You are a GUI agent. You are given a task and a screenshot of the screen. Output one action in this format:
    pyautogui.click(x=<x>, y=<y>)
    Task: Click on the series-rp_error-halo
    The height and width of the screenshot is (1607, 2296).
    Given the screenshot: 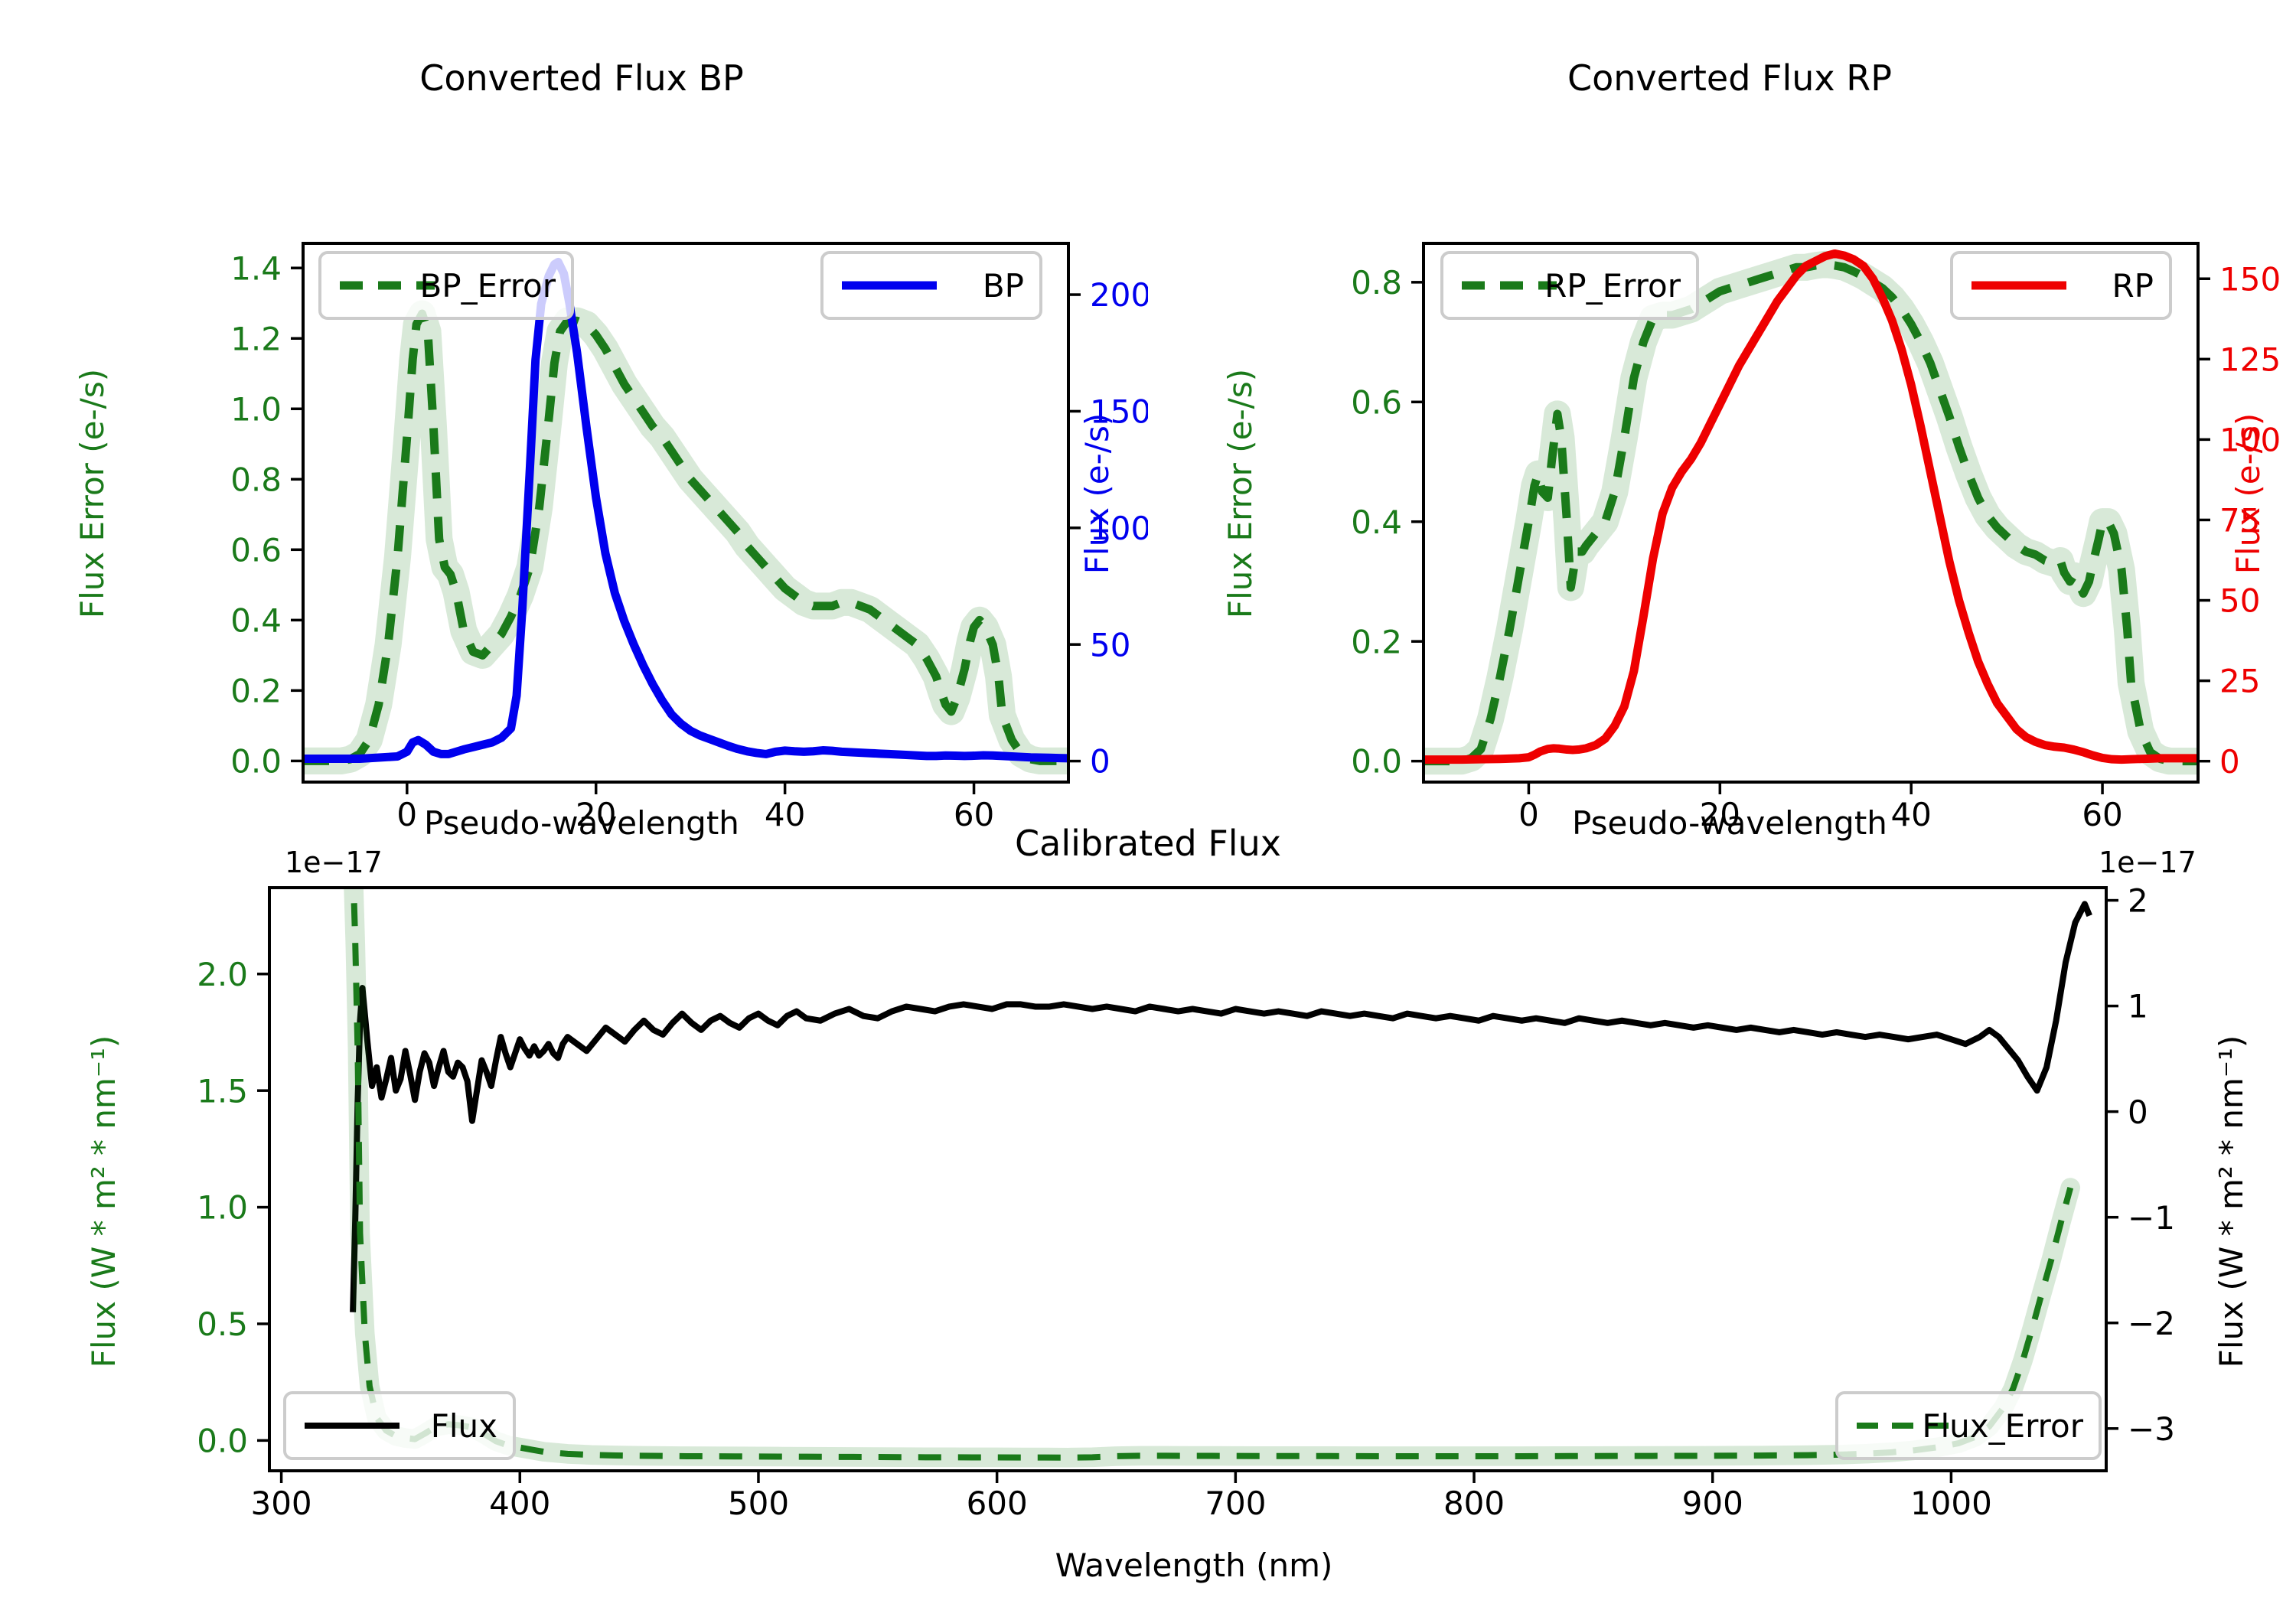 What is the action you would take?
    pyautogui.click(x=1811, y=512)
    